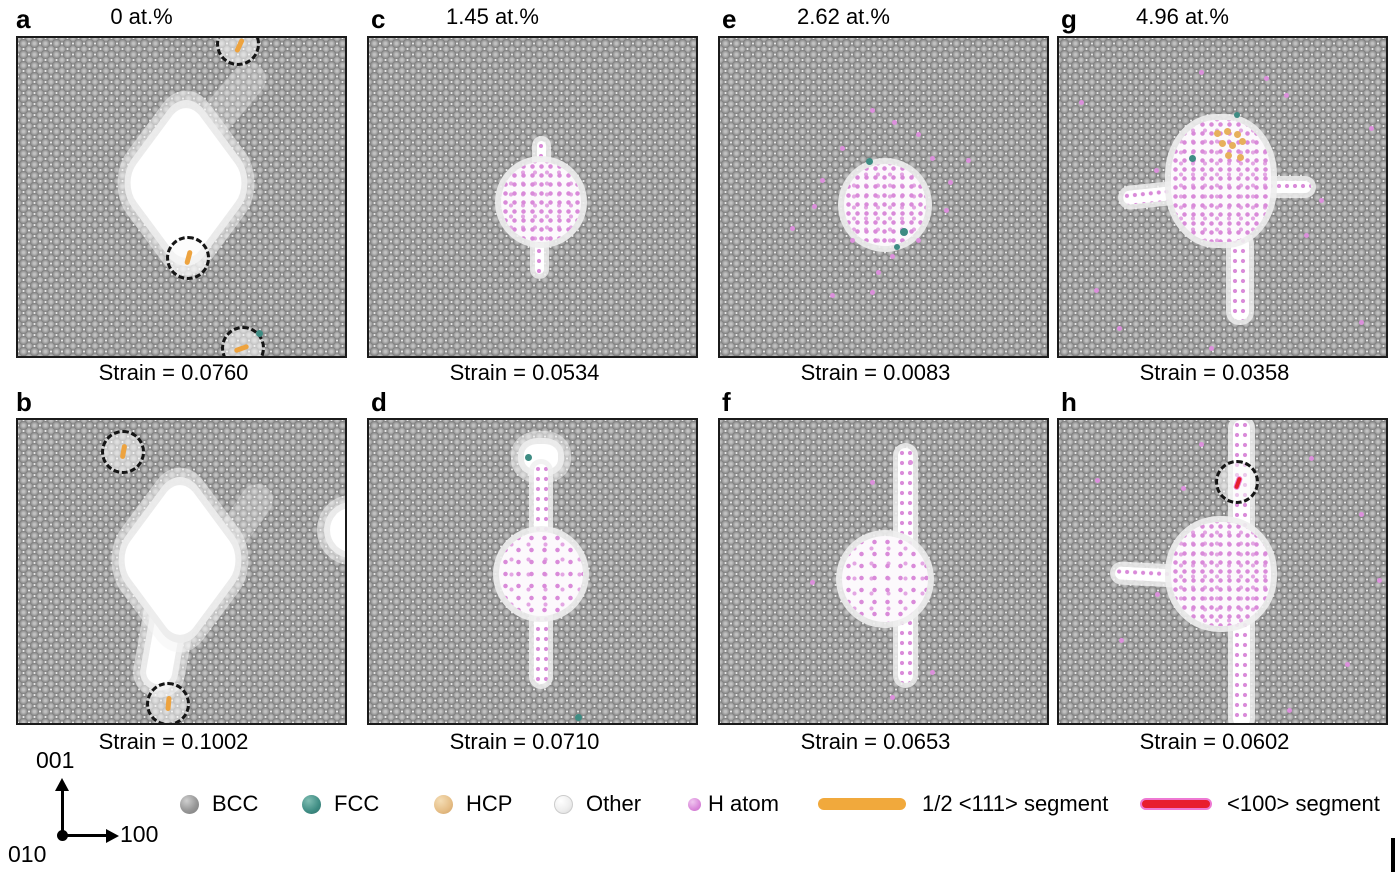  I want to click on legend-label-111-segment: 1/2 <111> segment, so click(1015, 803).